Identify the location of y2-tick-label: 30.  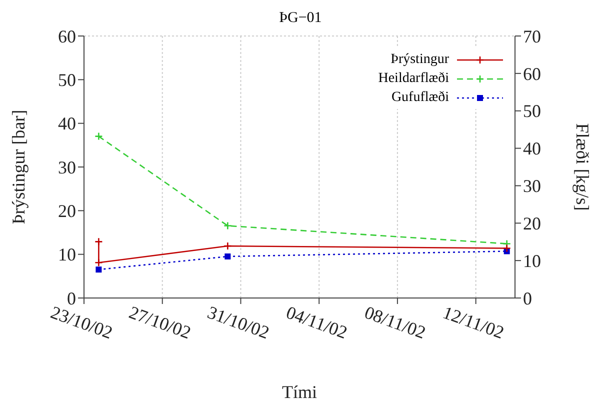
(532, 186).